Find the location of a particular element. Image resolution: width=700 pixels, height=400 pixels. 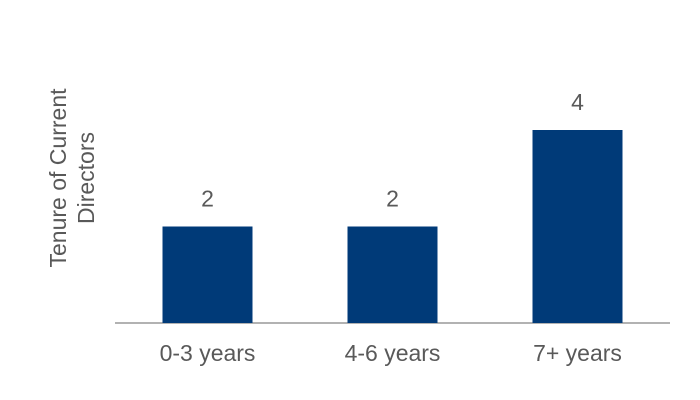

x-tick-label: 4-6 years is located at coordinates (393, 353).